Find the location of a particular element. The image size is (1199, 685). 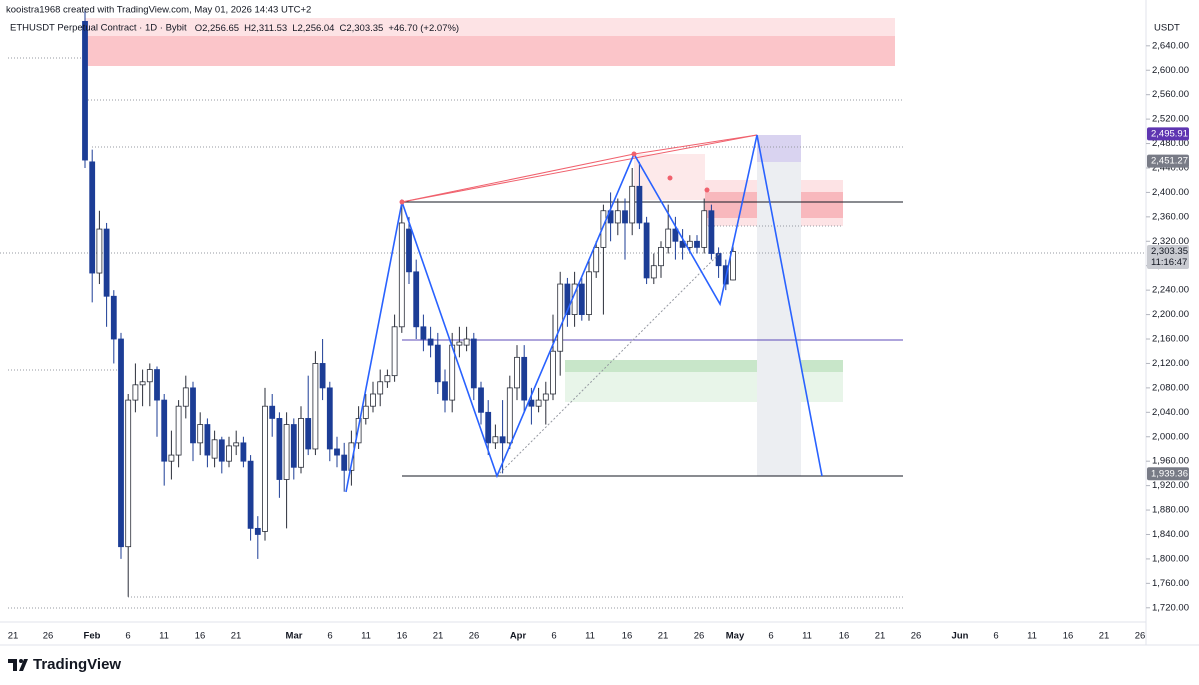

y-tick-label: 2,640.00 is located at coordinates (1170, 45).